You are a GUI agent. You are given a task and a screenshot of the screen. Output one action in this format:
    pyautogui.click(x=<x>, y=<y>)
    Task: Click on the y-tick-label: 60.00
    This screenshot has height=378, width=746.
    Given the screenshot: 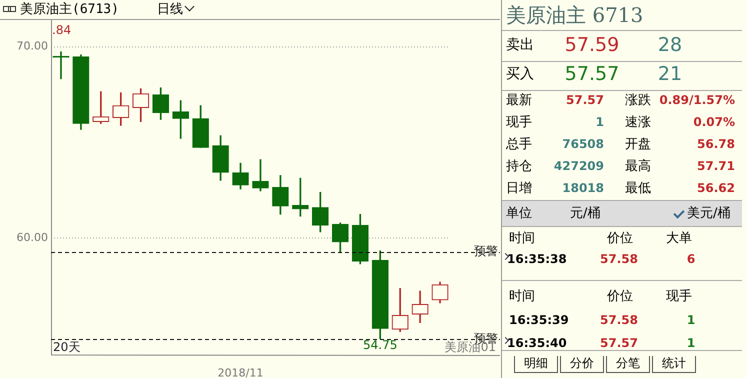 What is the action you would take?
    pyautogui.click(x=32, y=237)
    